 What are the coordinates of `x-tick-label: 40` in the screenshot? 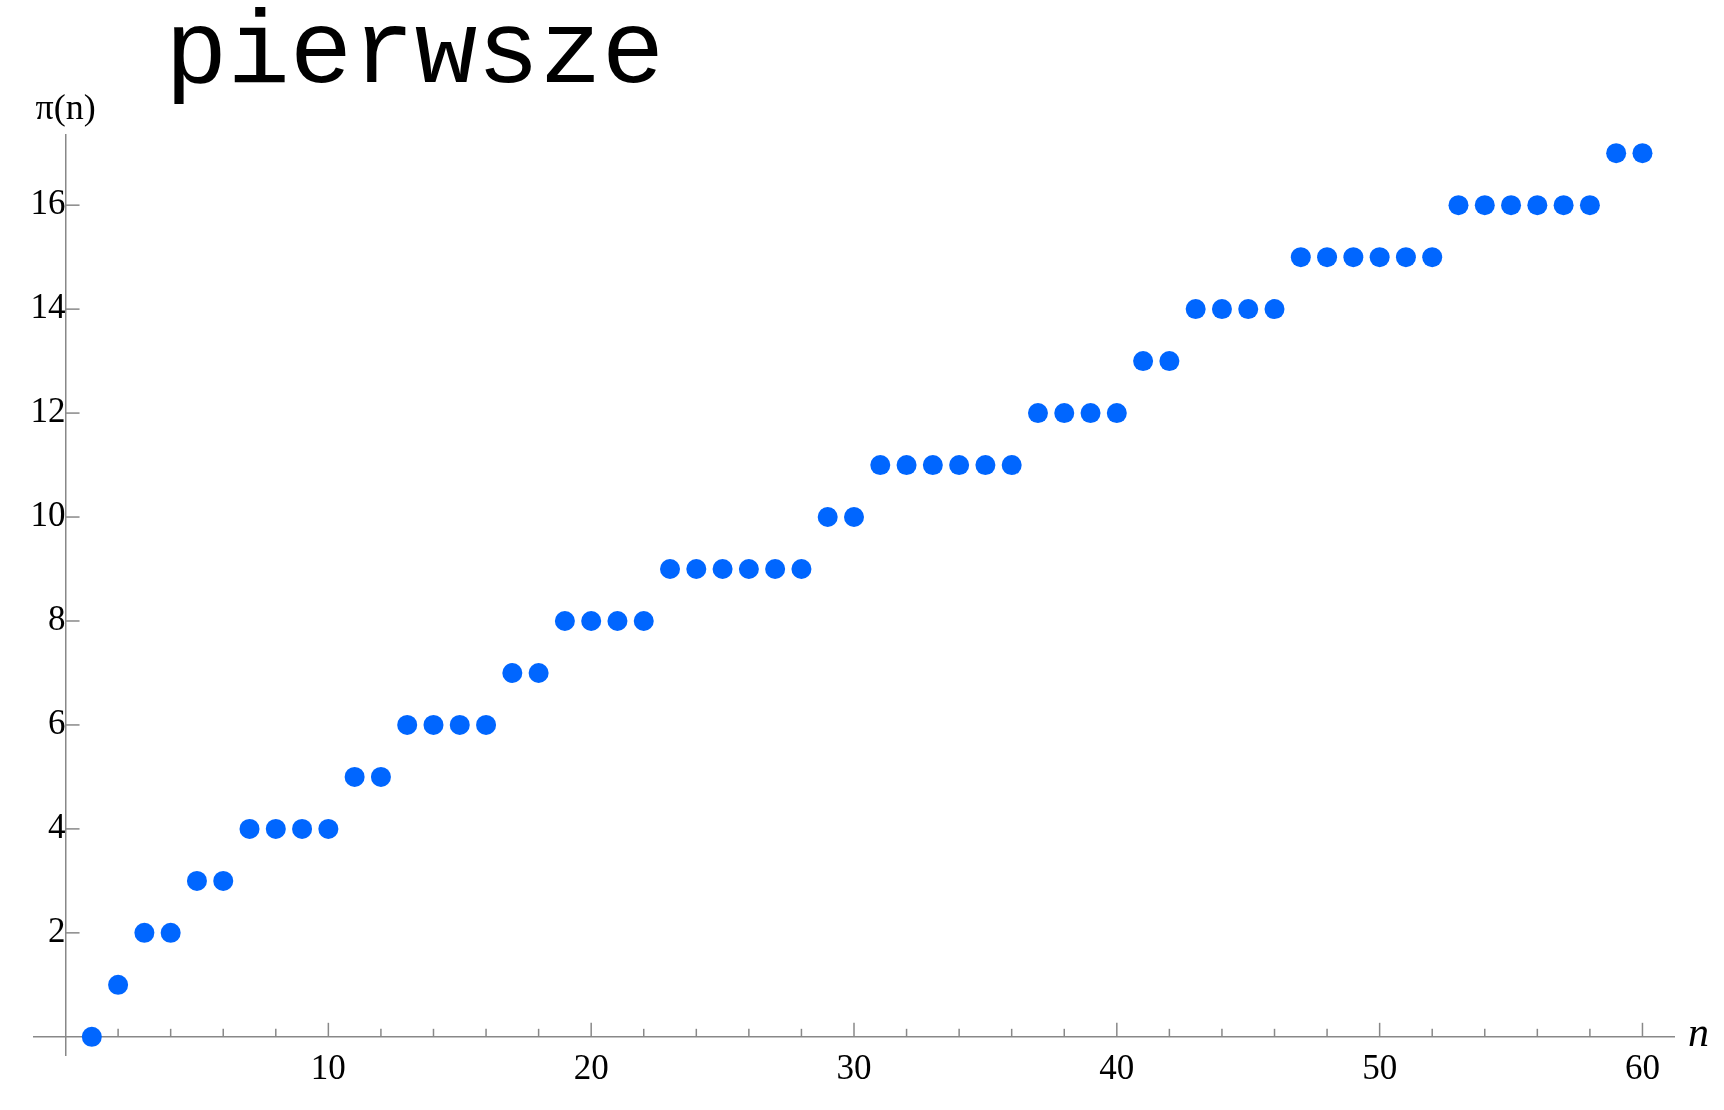 It's located at (1117, 1067).